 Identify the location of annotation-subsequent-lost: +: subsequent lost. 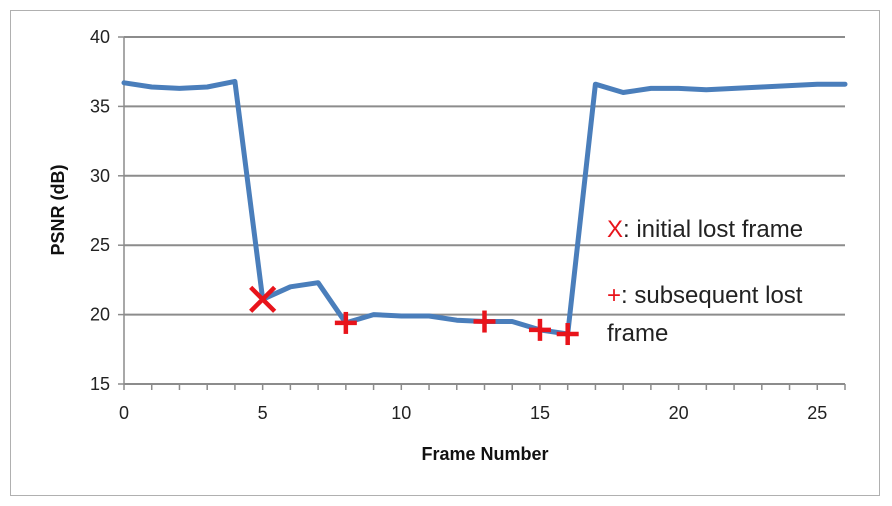
(705, 295).